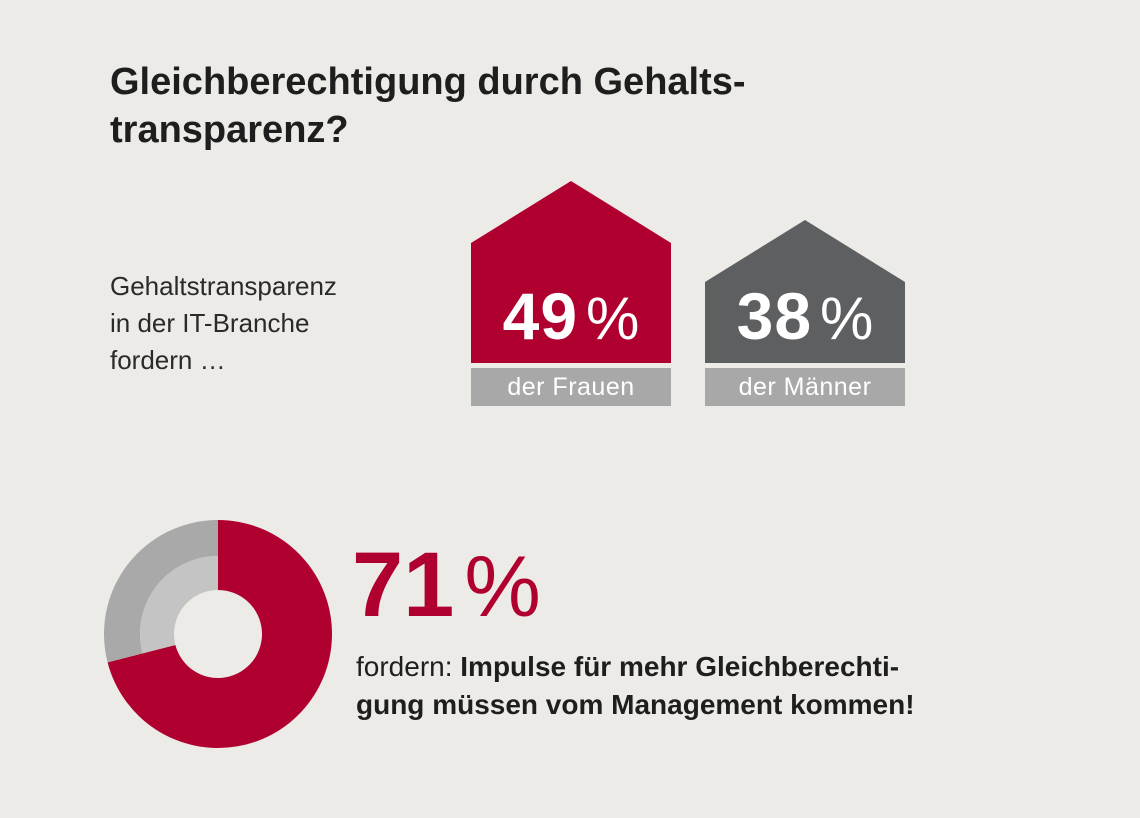  What do you see at coordinates (805, 387) in the screenshot?
I see `house-men-label: der Männer` at bounding box center [805, 387].